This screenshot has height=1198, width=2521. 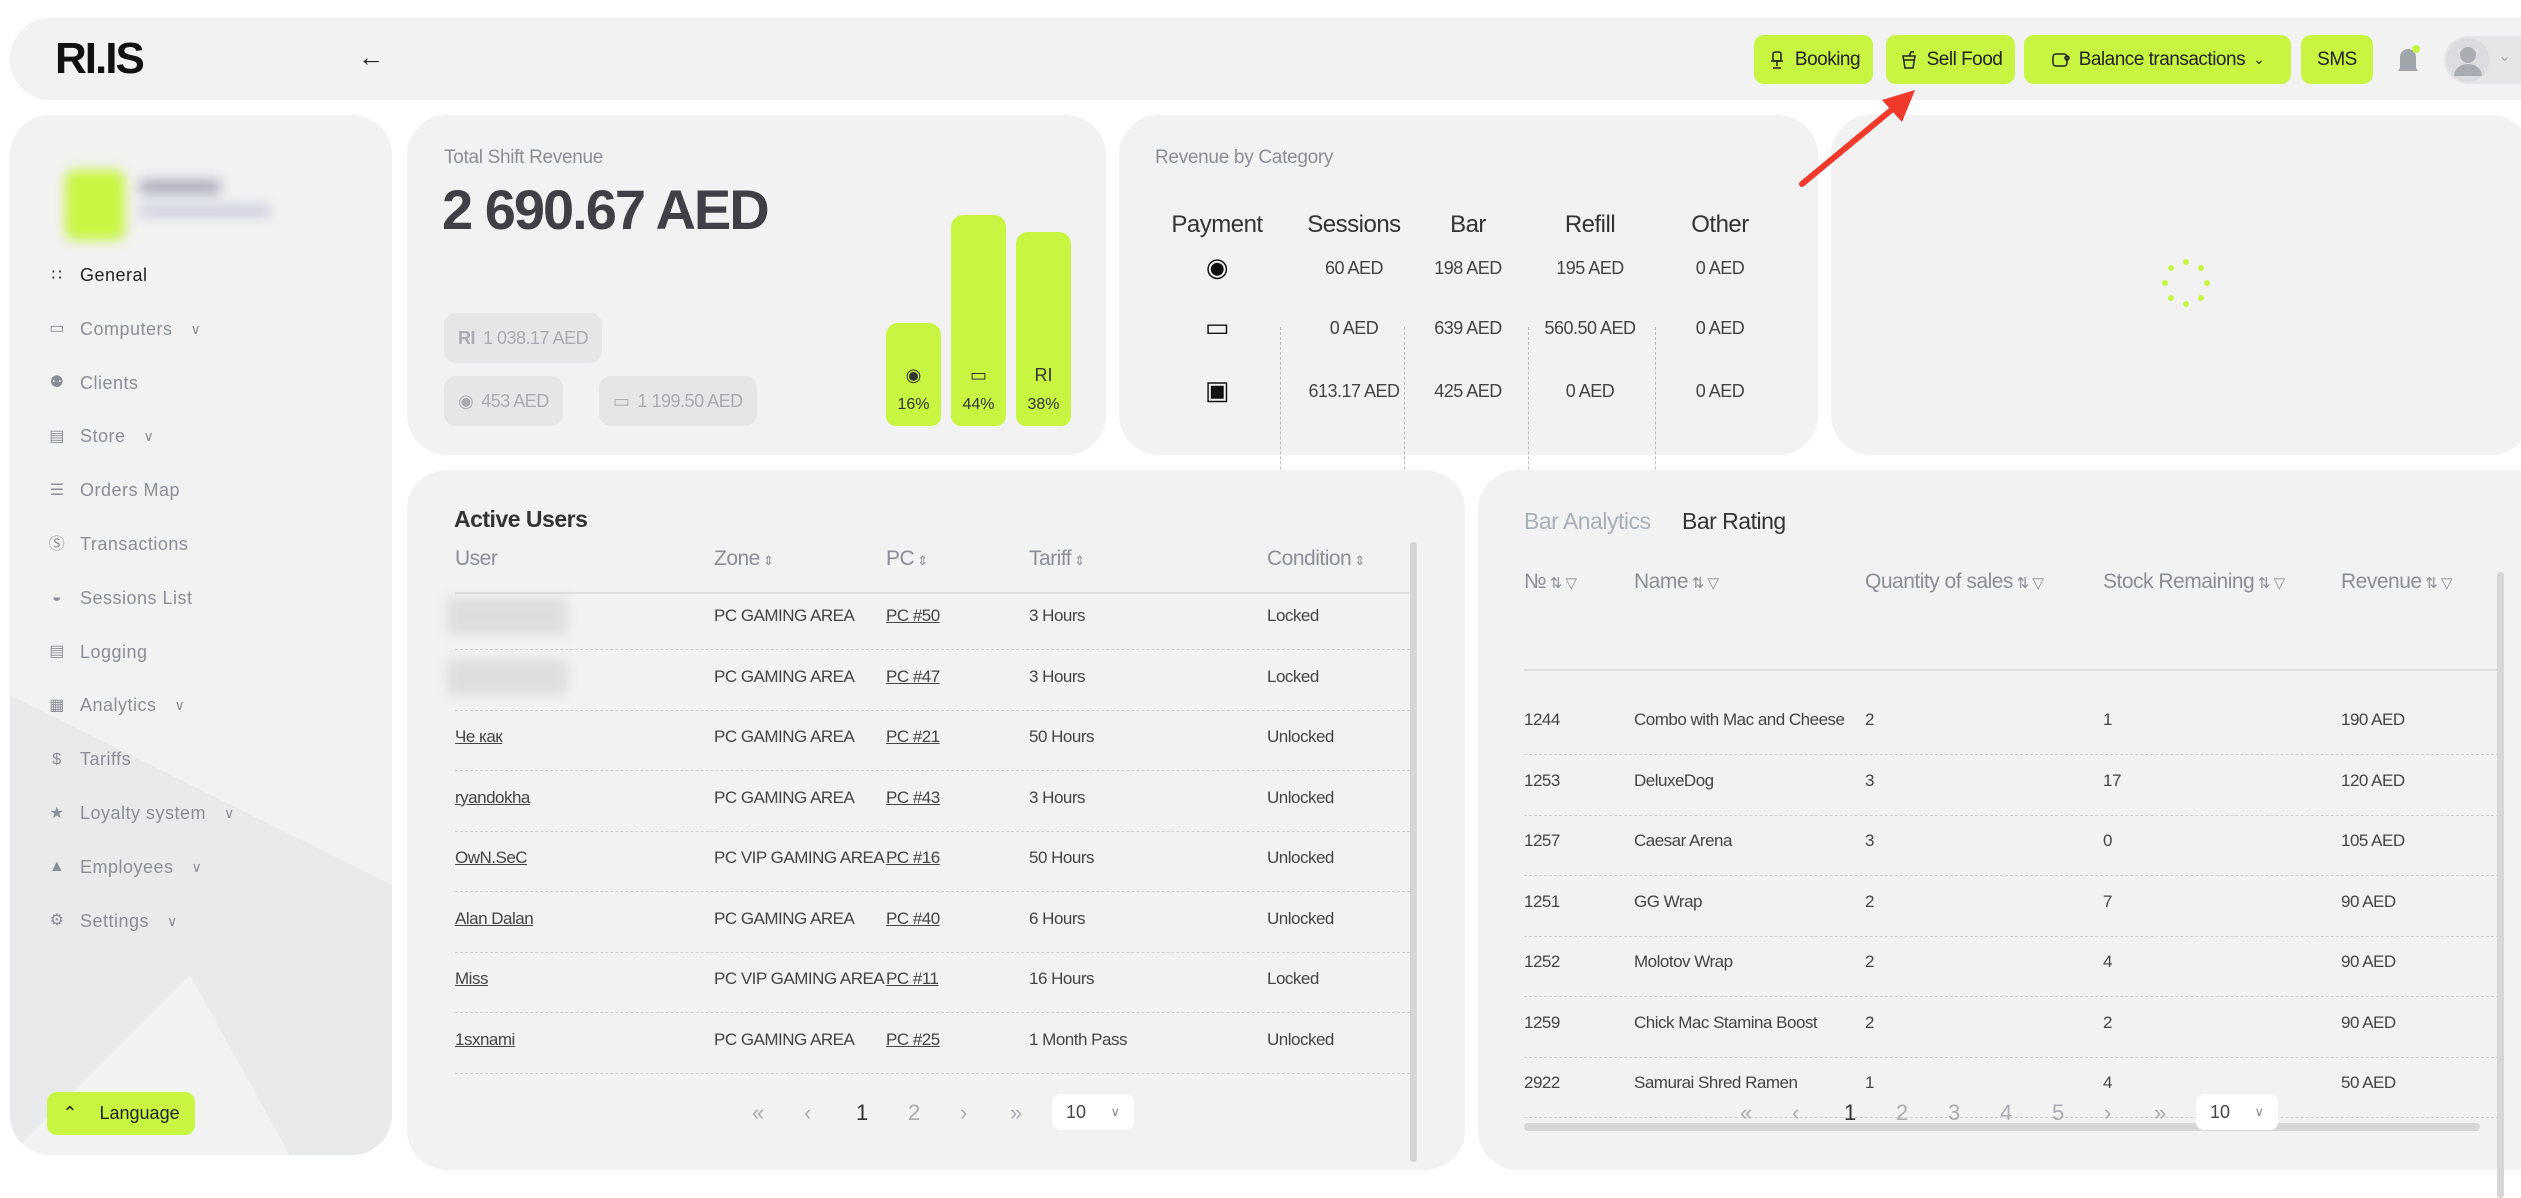 What do you see at coordinates (485, 1039) in the screenshot?
I see `user-link: 1sxnami` at bounding box center [485, 1039].